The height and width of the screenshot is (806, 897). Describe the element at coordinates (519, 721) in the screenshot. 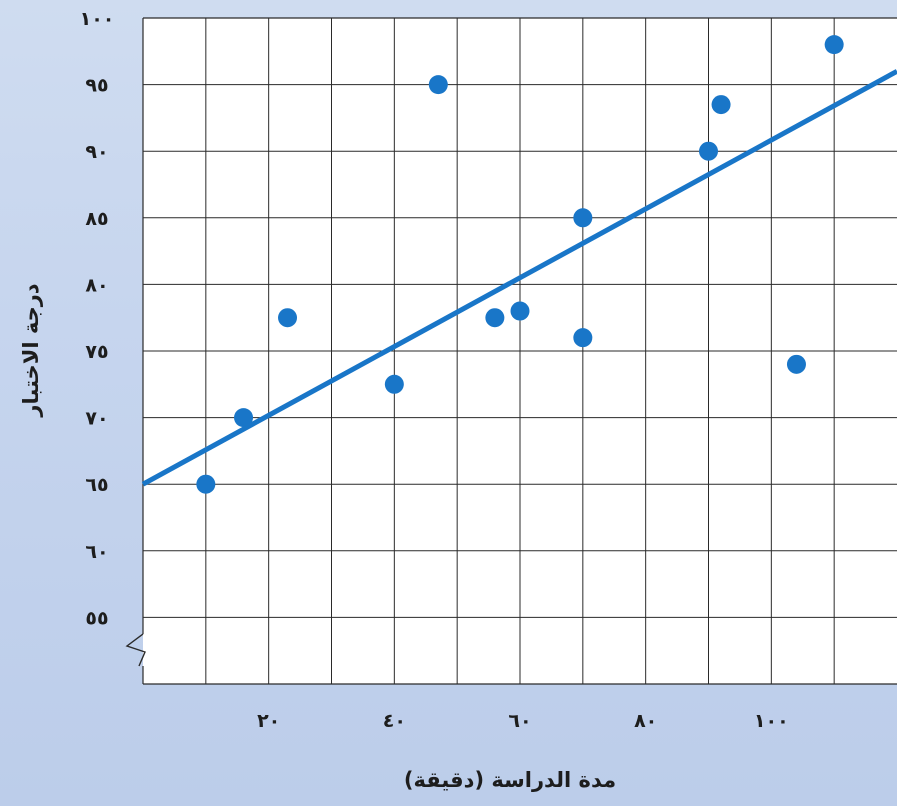

I see `x-tick-label: ٦٠` at that location.